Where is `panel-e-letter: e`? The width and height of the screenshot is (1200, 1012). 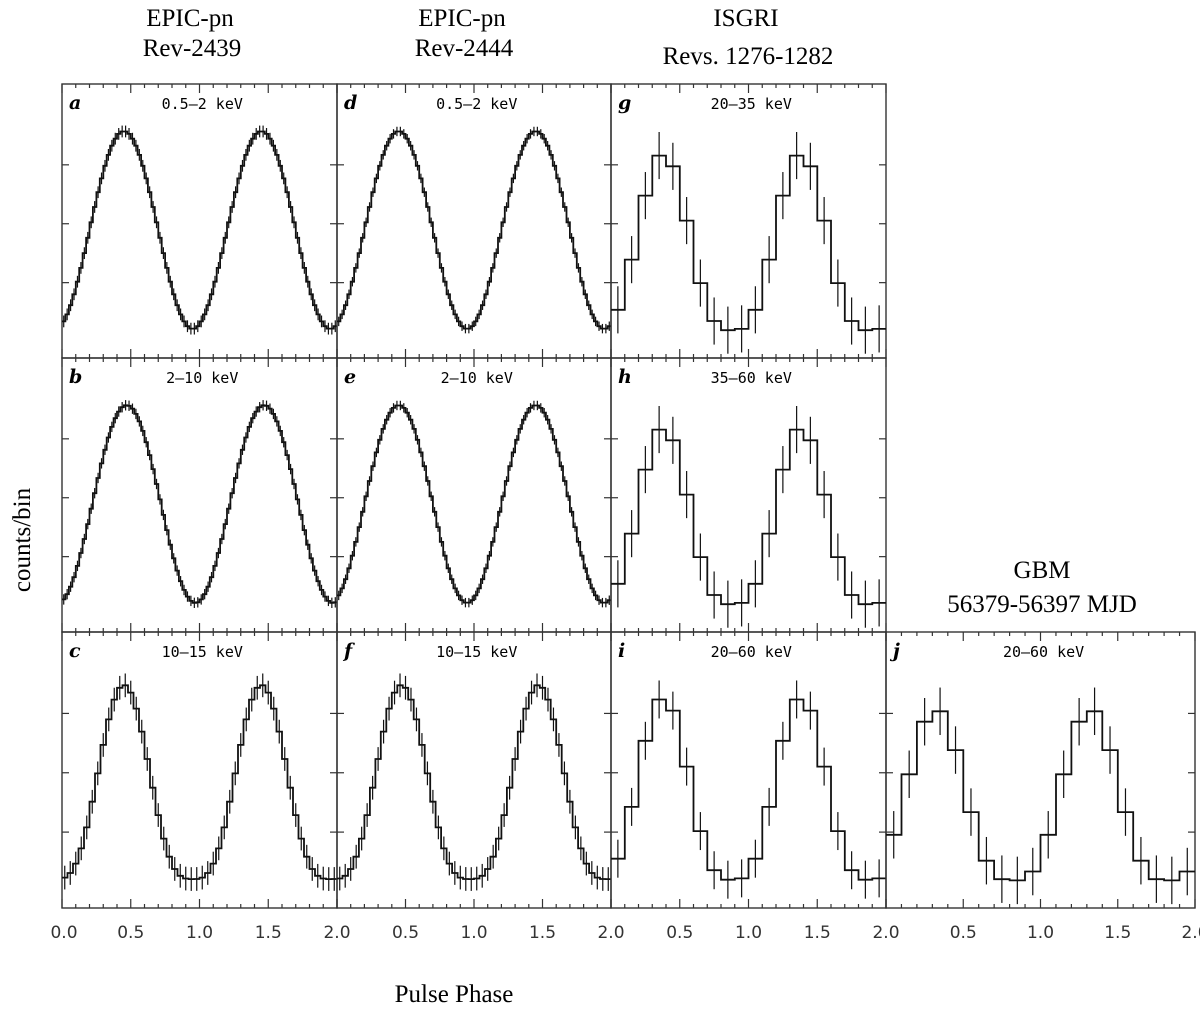
panel-e-letter: e is located at coordinates (350, 377).